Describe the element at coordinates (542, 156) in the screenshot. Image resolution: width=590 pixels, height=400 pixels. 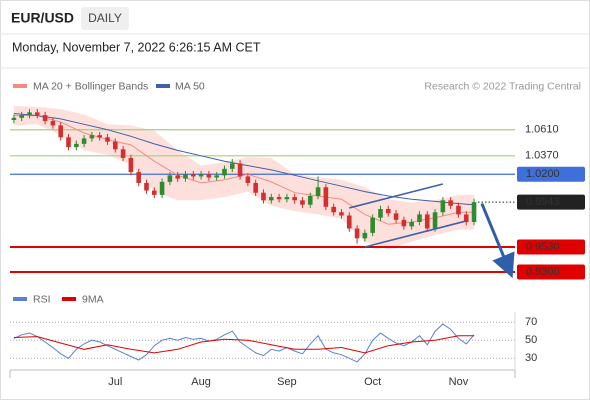
I see `level-label: 1.0370` at that location.